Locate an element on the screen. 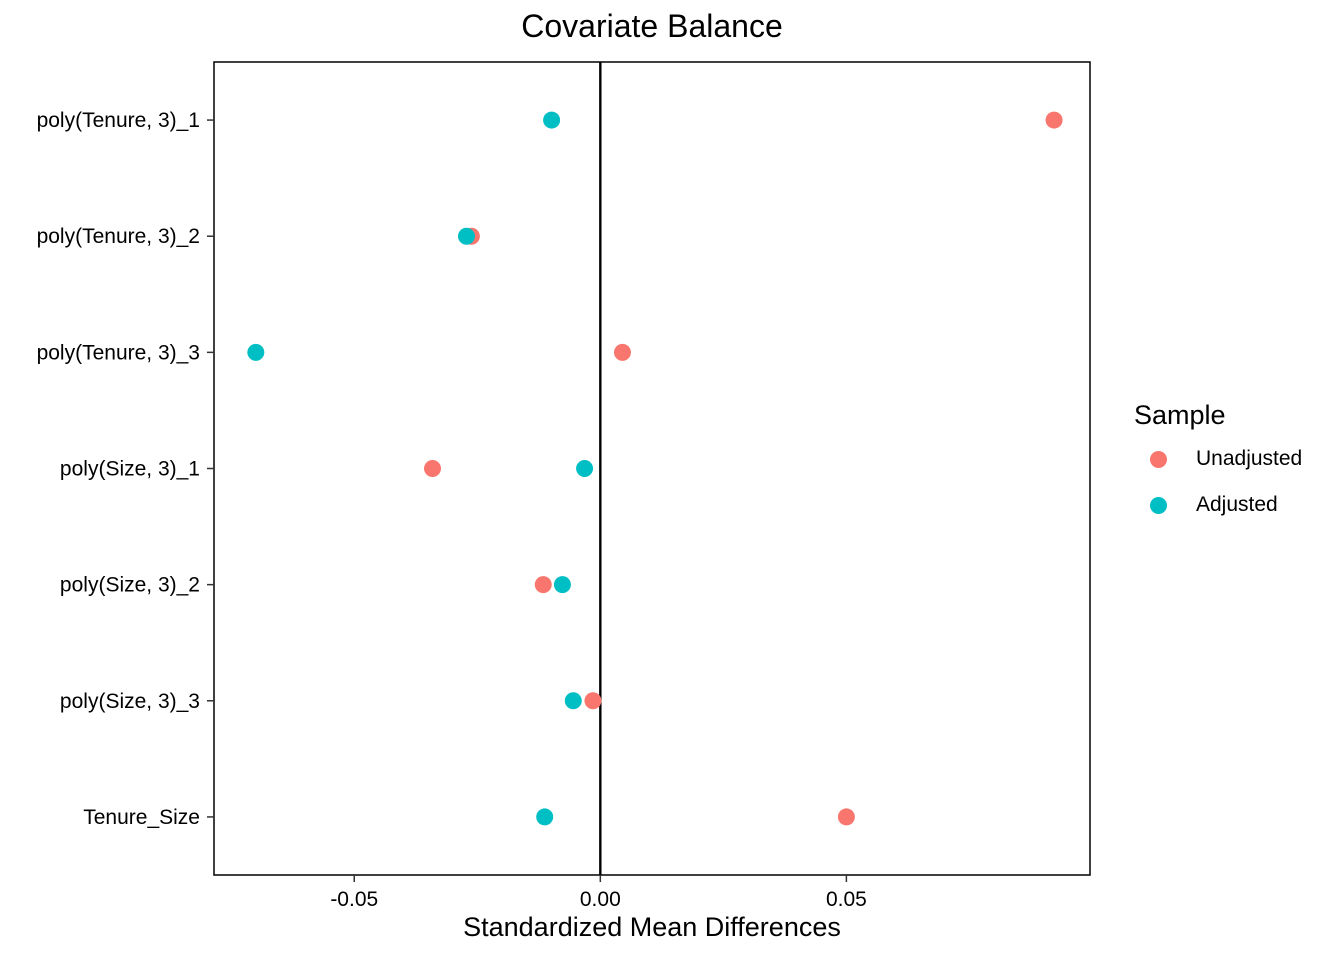 The width and height of the screenshot is (1344, 960). y-tick-label: Tenure_Size is located at coordinates (141, 817).